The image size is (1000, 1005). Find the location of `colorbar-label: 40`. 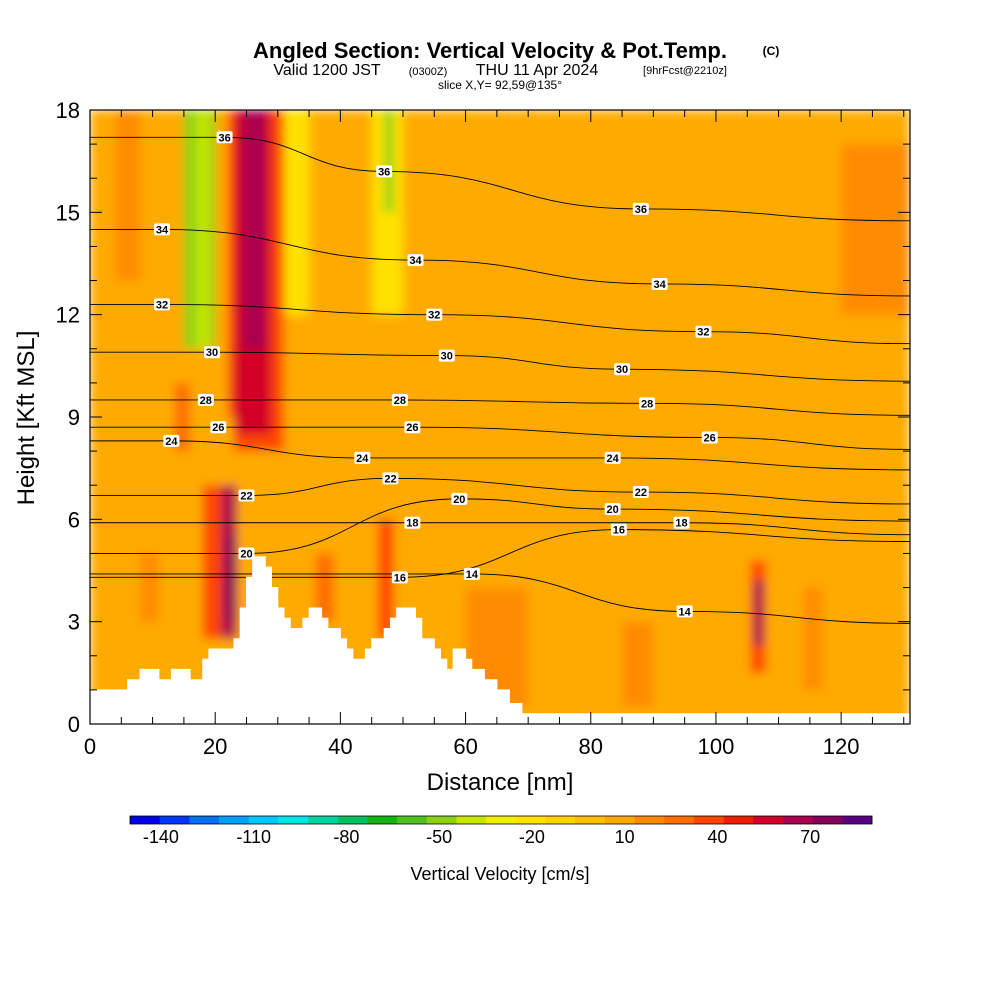

colorbar-label: 40 is located at coordinates (717, 837).